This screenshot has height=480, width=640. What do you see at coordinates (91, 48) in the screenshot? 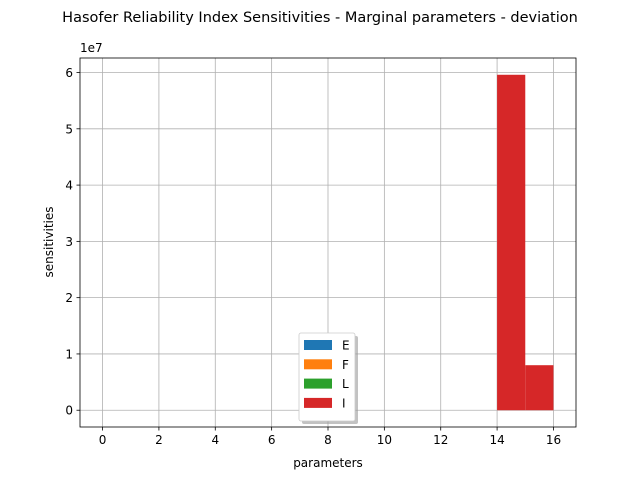
I see `y-axis-multiplier: 1e7` at bounding box center [91, 48].